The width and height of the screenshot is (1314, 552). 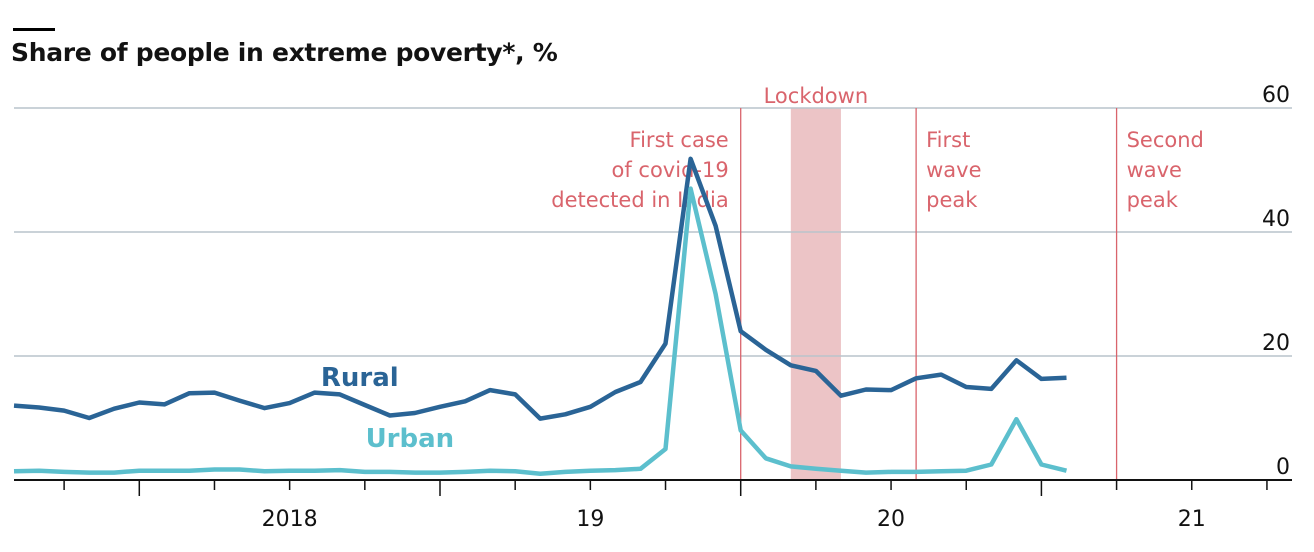 I want to click on series-label-rural: Rural, so click(x=360, y=378).